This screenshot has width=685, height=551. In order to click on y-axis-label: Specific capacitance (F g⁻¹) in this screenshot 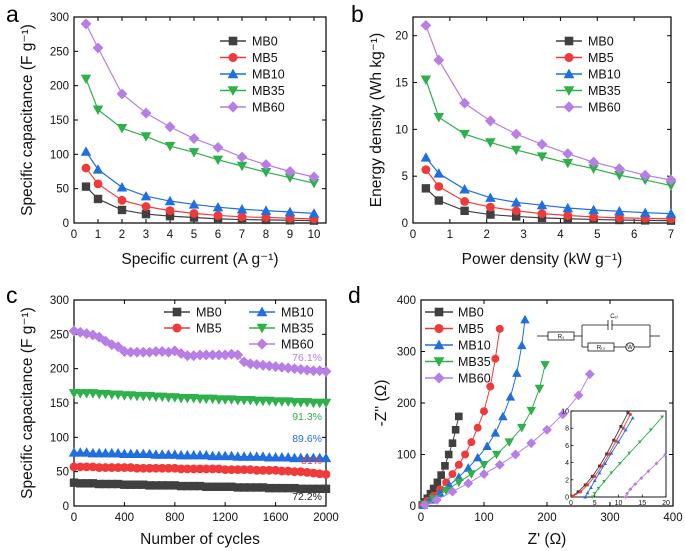, I will do `click(27, 120)`.